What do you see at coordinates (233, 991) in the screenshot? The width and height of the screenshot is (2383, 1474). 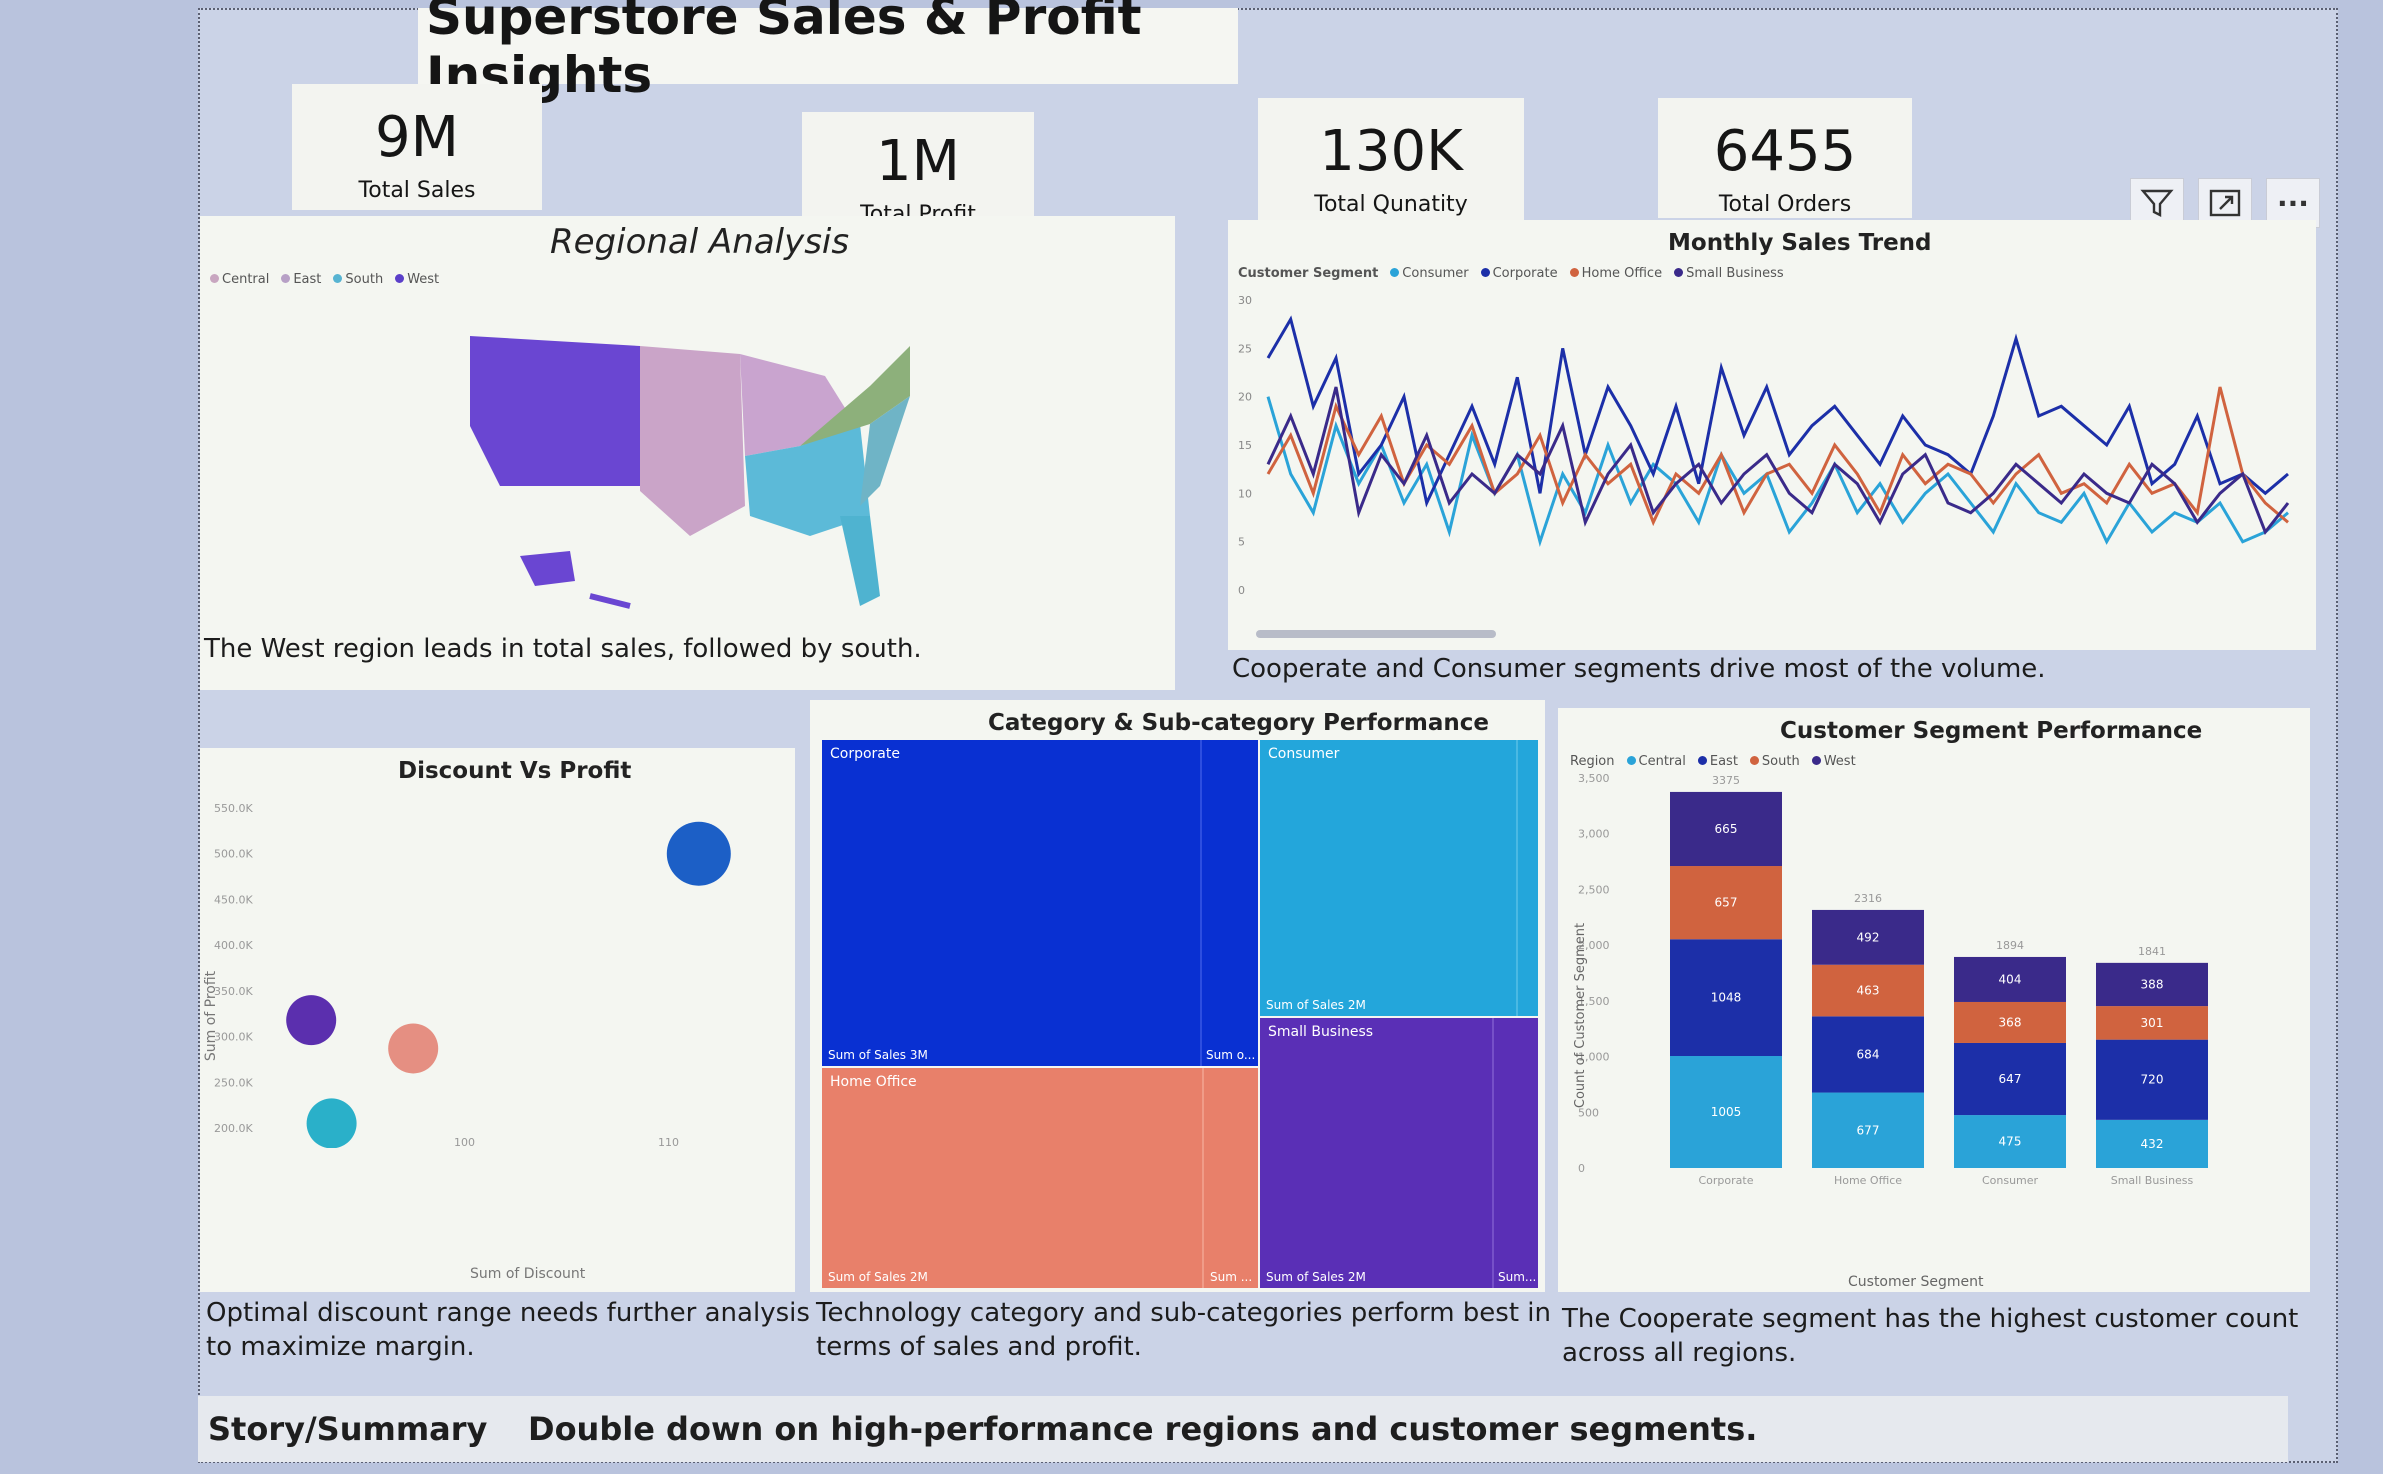 I see `y-tick-label: 350.0K` at bounding box center [233, 991].